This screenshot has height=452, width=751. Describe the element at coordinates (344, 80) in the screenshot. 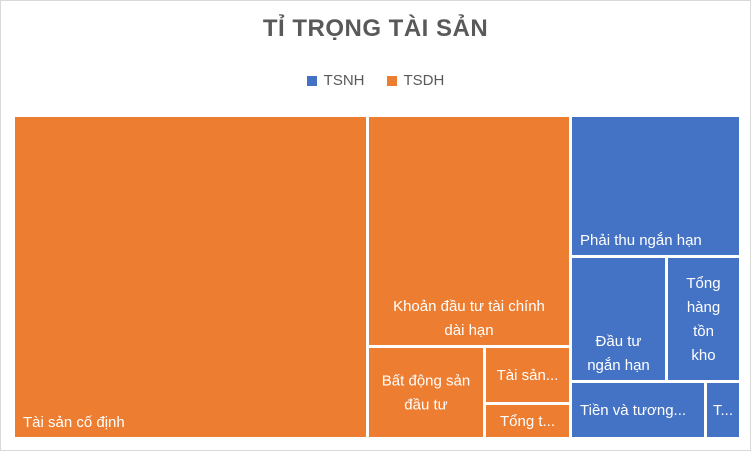

I see `legend-label-tsnh: TSNH` at that location.